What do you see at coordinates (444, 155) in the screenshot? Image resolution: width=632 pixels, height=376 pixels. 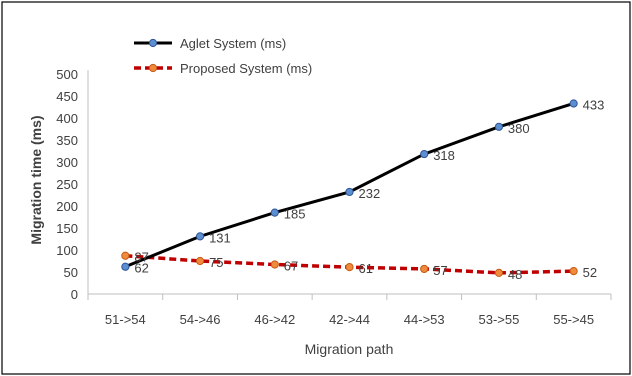 I see `series-0-data-label: 318` at bounding box center [444, 155].